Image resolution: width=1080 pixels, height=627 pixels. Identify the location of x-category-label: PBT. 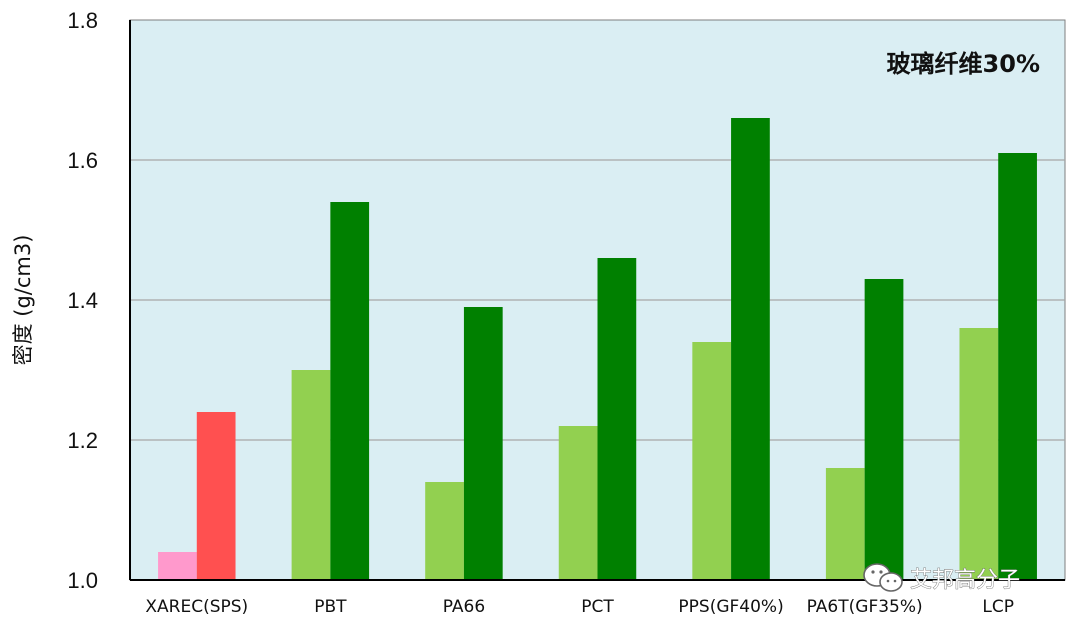
(330, 607).